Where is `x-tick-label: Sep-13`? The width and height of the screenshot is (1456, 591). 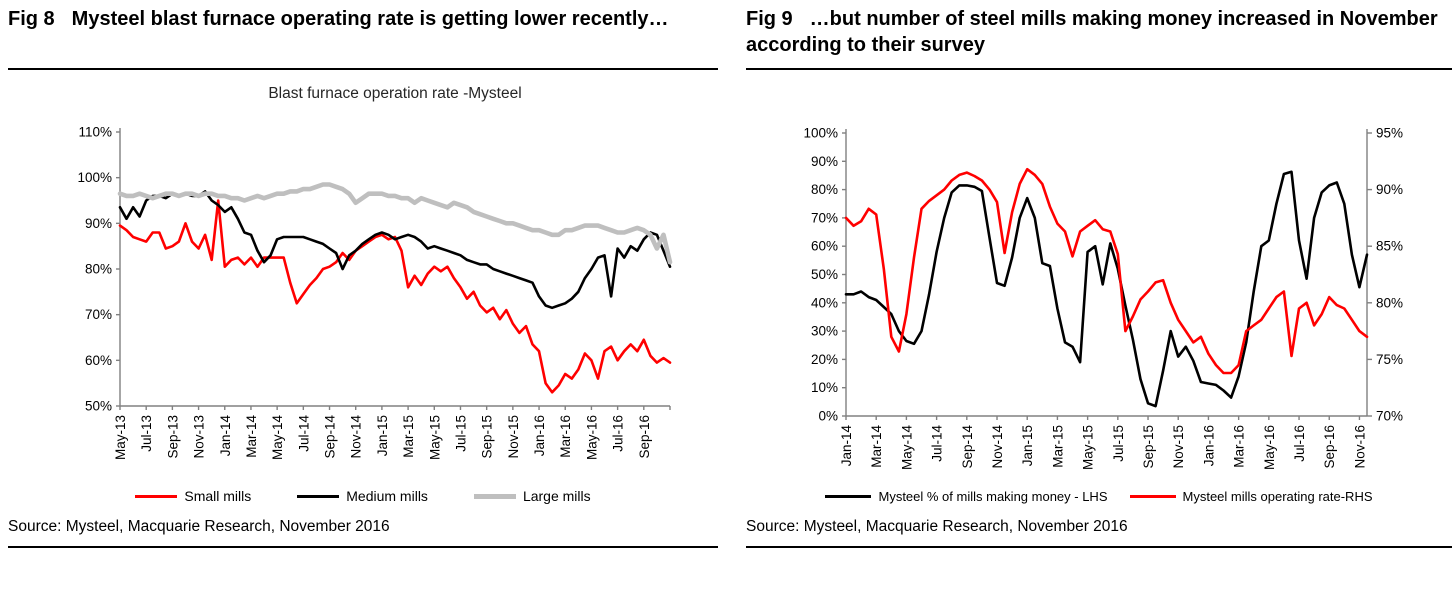 x-tick-label: Sep-13 is located at coordinates (172, 437).